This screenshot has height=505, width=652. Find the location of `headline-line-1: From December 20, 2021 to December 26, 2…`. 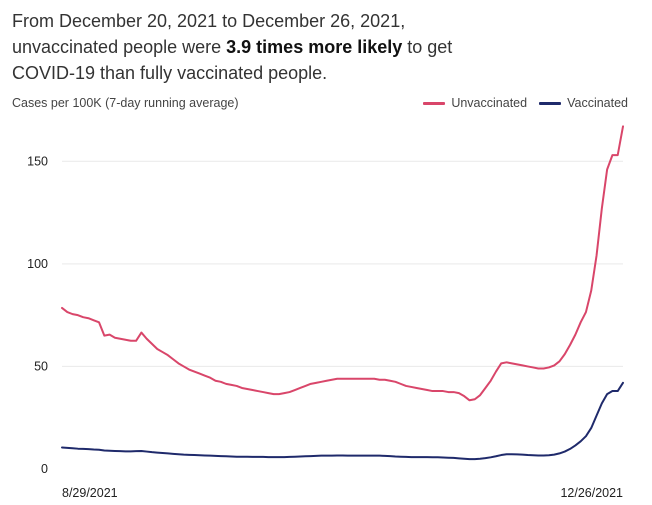

headline-line-1: From December 20, 2021 to December 26, 2… is located at coordinates (209, 21).